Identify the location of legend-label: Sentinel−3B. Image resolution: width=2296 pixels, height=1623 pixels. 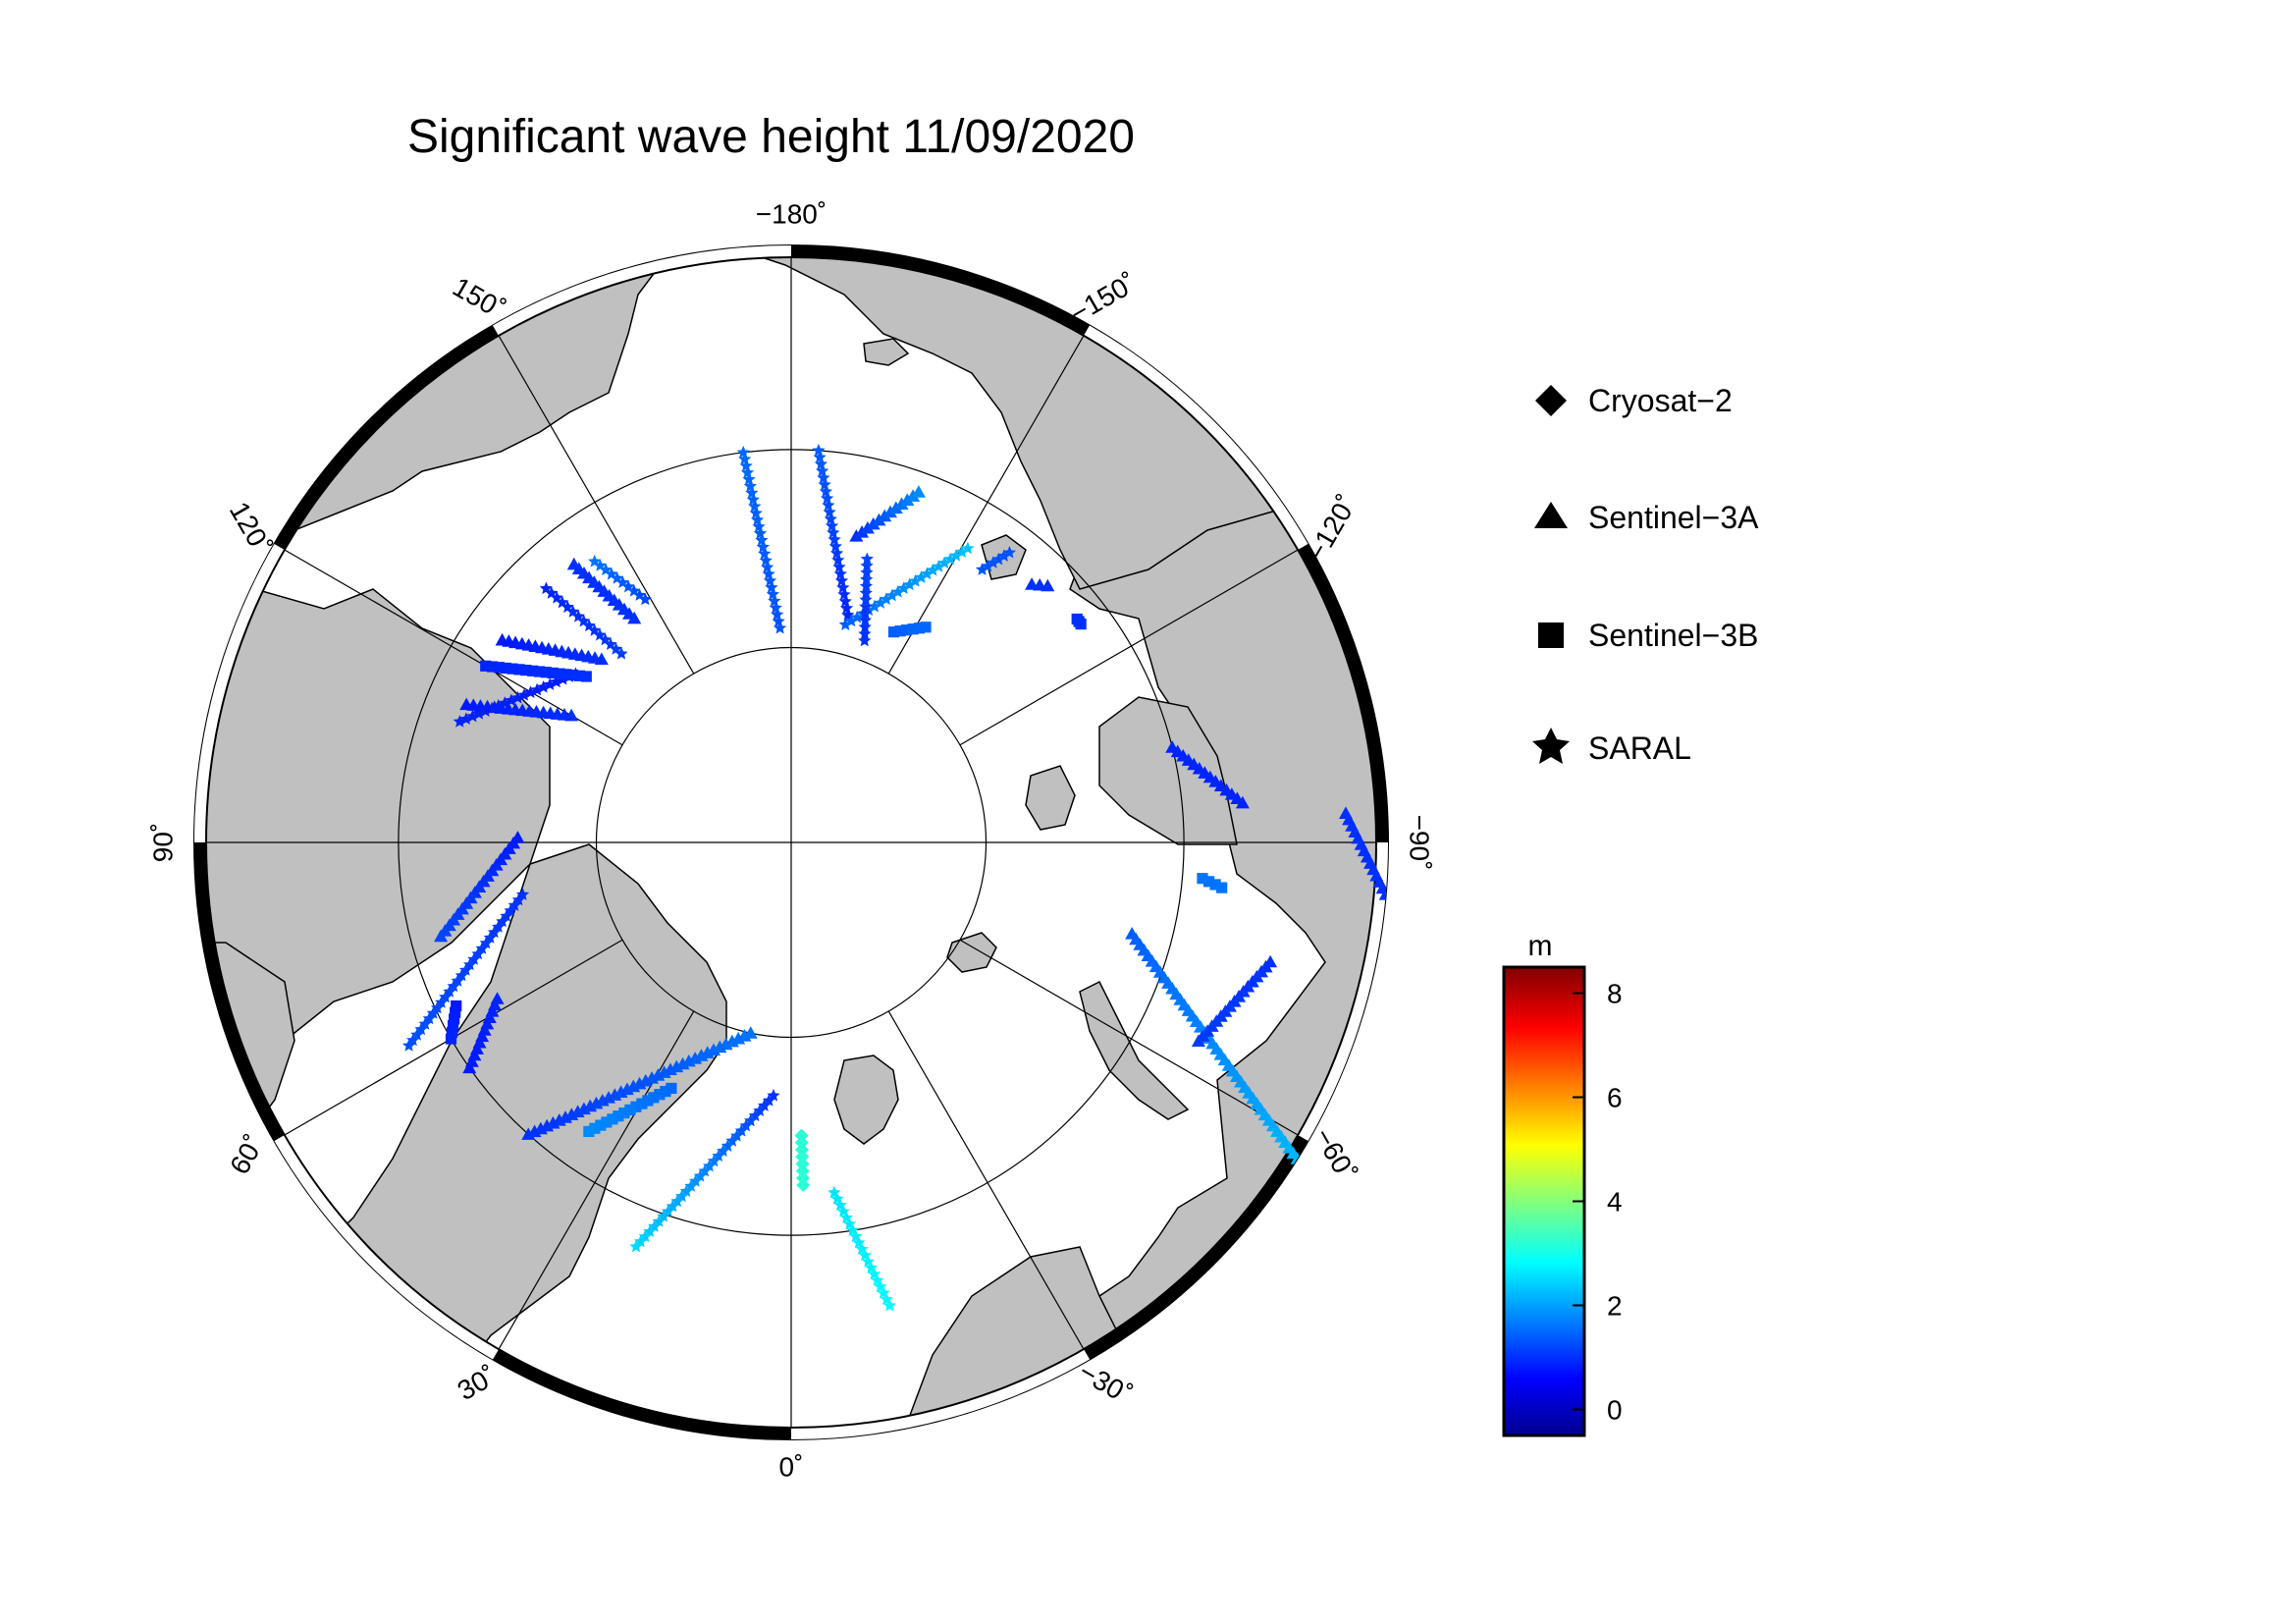
(1673, 635).